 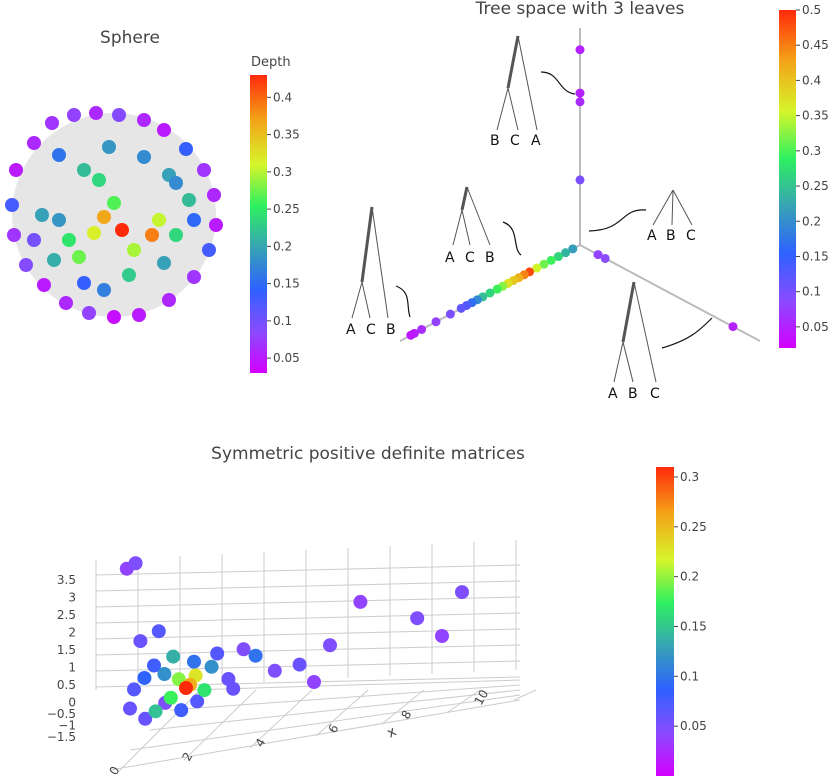 I want to click on colorbar-tick-label: 0.3, so click(x=282, y=172).